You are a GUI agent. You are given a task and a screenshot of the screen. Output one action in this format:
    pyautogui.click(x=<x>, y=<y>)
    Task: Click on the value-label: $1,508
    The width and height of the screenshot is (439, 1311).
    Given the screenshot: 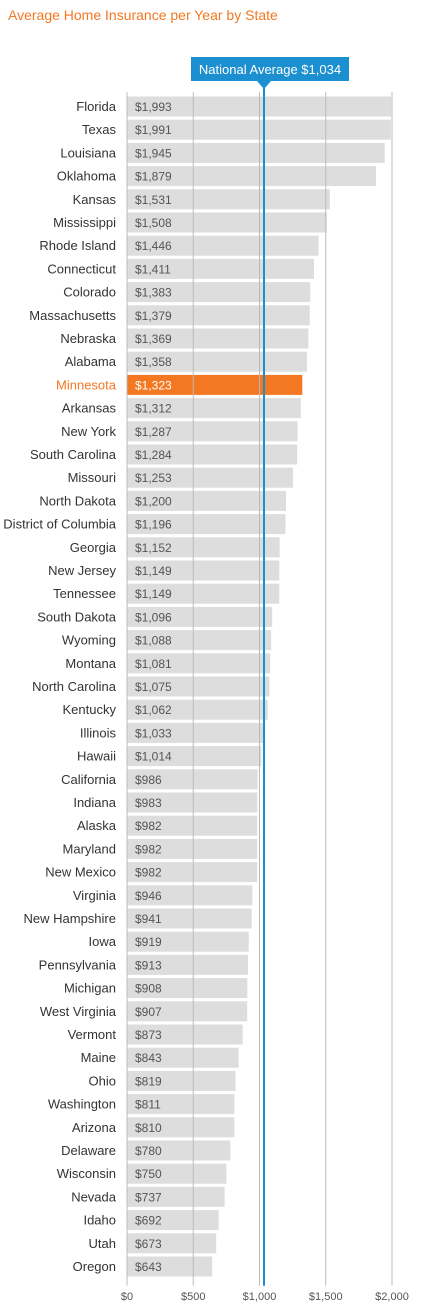 What is the action you would take?
    pyautogui.click(x=153, y=223)
    